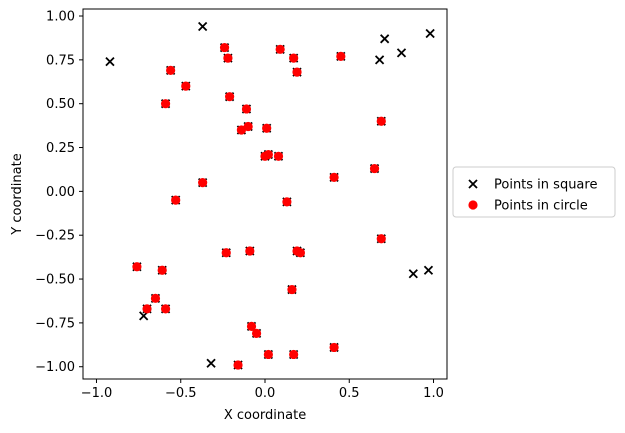 Image resolution: width=625 pixels, height=433 pixels. I want to click on legend-dot-marker, so click(473, 205).